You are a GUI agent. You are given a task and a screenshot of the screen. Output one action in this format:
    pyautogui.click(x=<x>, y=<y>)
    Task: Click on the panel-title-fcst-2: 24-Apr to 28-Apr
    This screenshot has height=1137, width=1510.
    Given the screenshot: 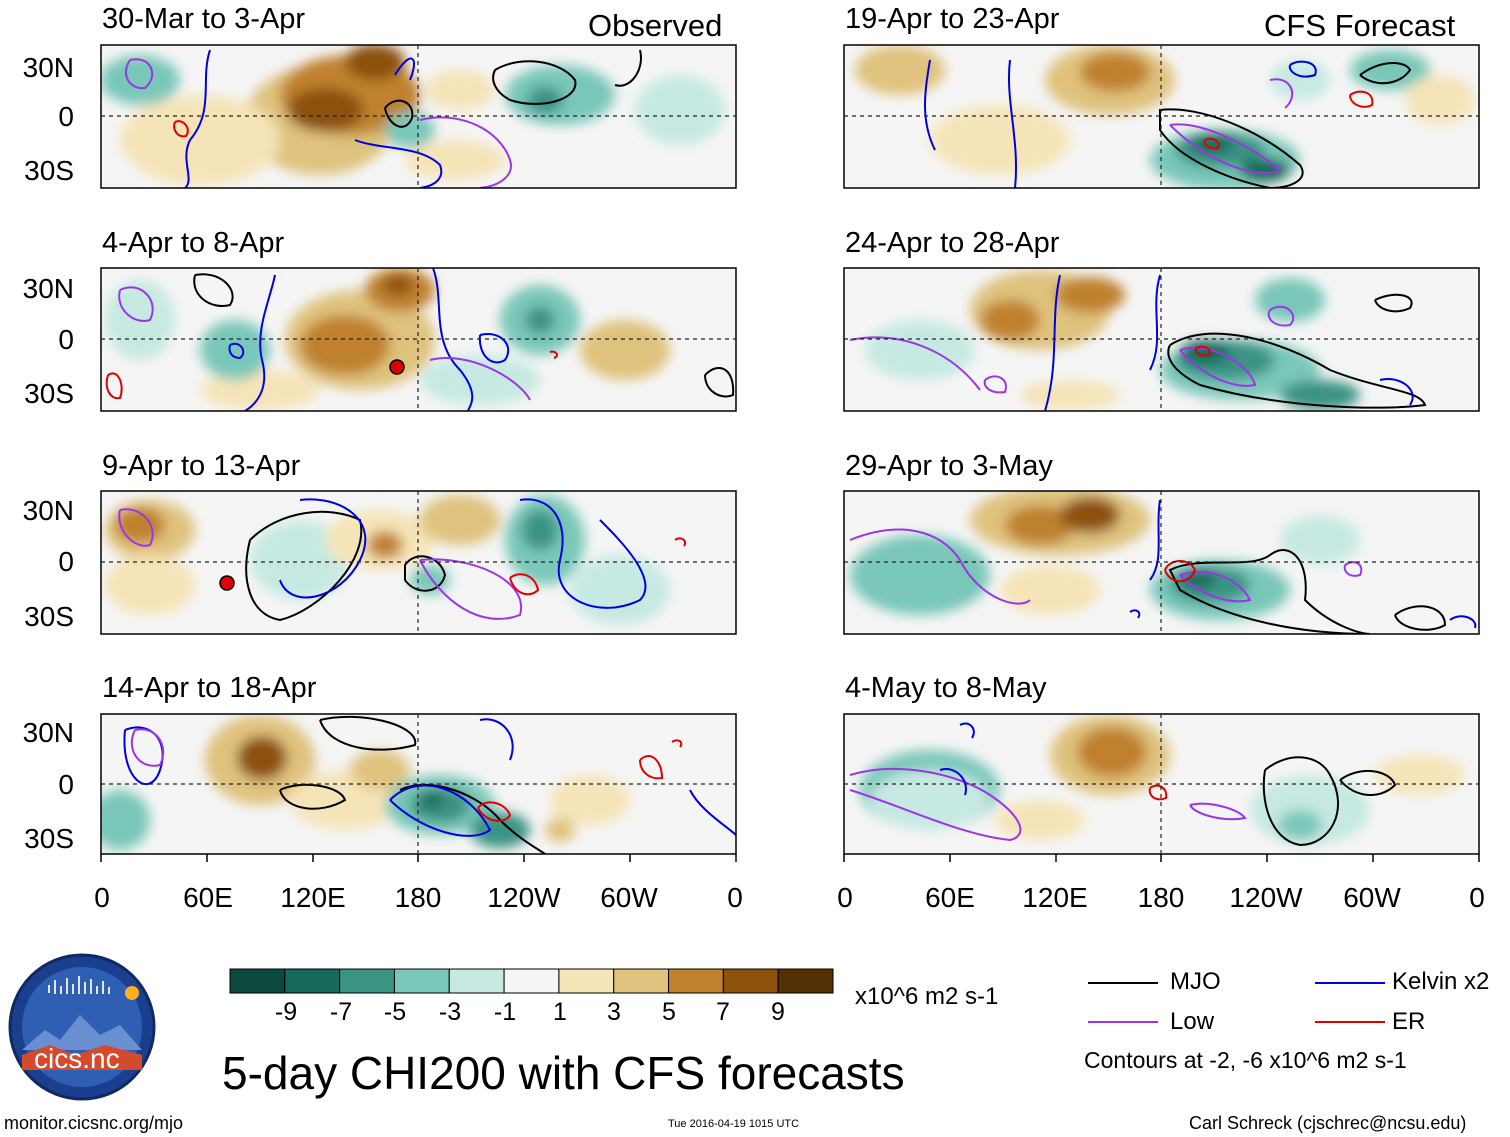 What is the action you would take?
    pyautogui.click(x=952, y=243)
    